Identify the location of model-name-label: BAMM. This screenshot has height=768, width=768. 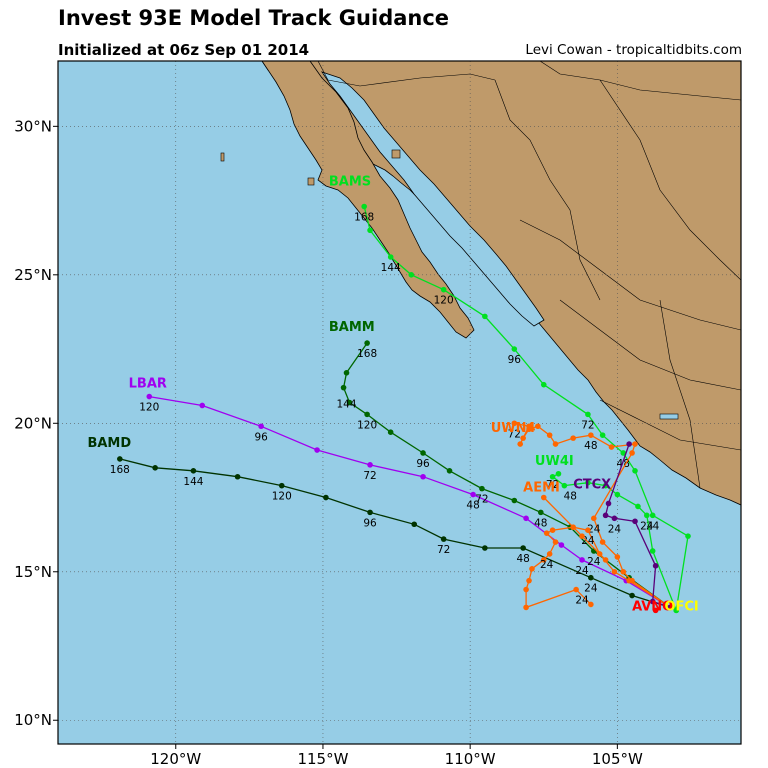
(352, 327).